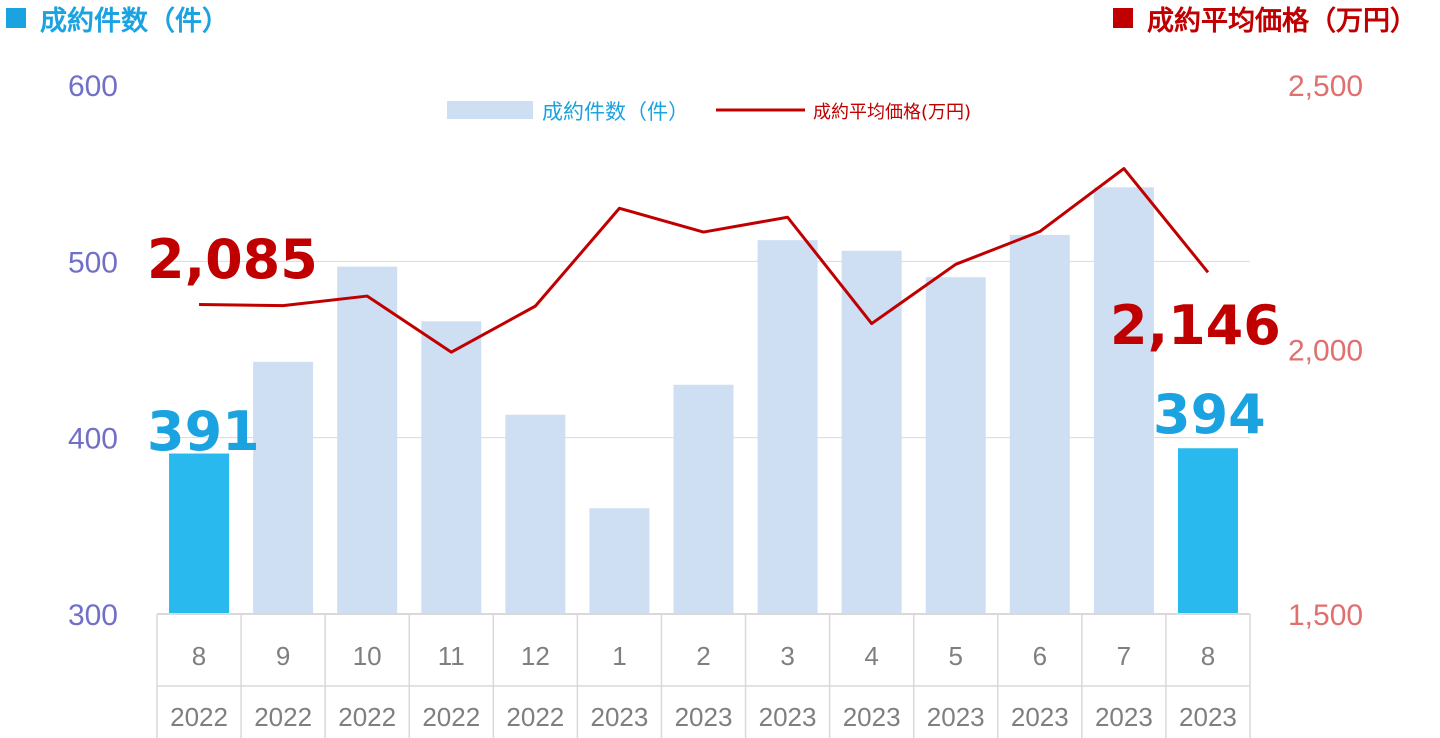 The height and width of the screenshot is (738, 1440). What do you see at coordinates (703, 656) in the screenshot?
I see `month-label: 2` at bounding box center [703, 656].